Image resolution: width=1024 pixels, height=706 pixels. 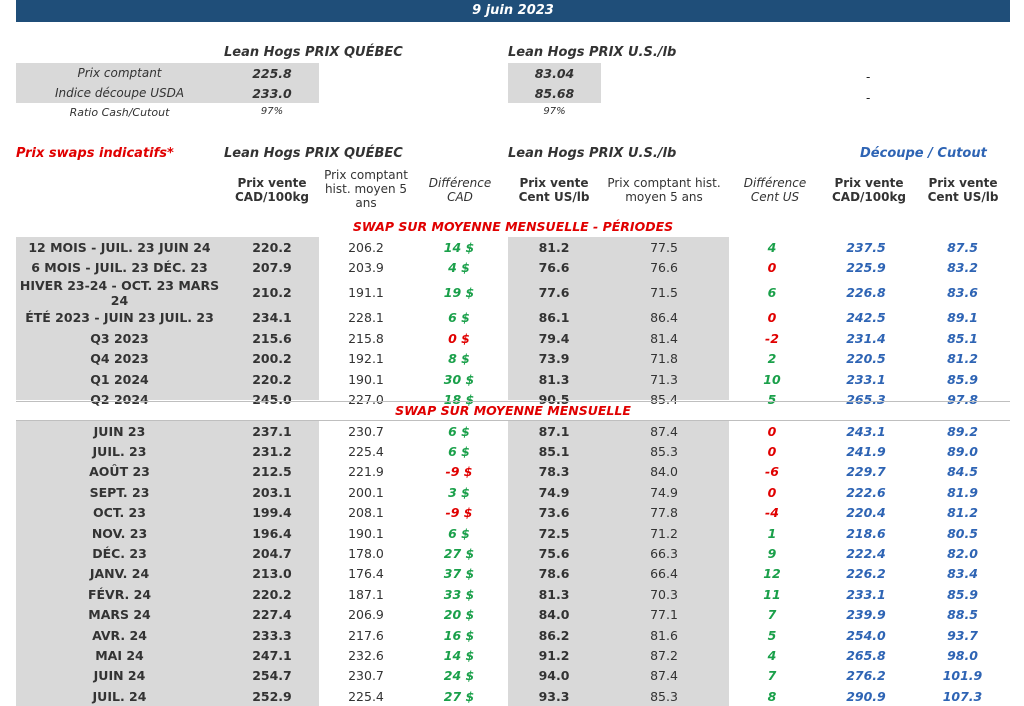 What do you see at coordinates (167, 318) in the screenshot?
I see `periods-grey-left` at bounding box center [167, 318].